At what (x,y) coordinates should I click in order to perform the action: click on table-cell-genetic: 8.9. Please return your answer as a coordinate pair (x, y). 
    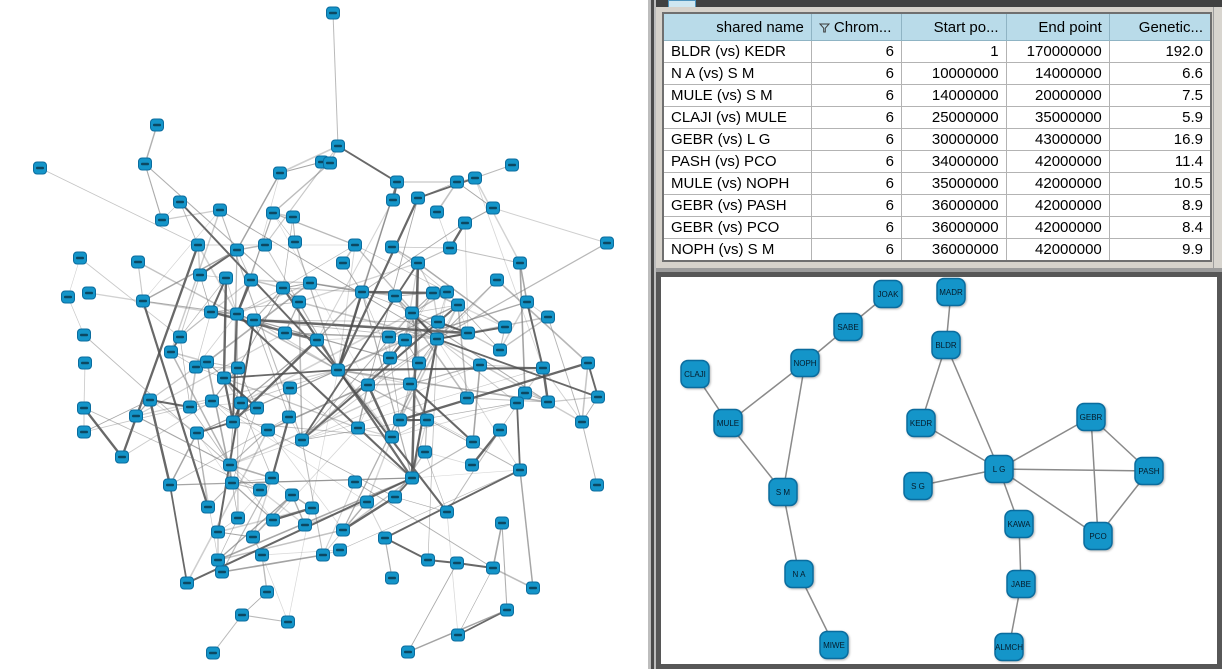
    Looking at the image, I should click on (1160, 205).